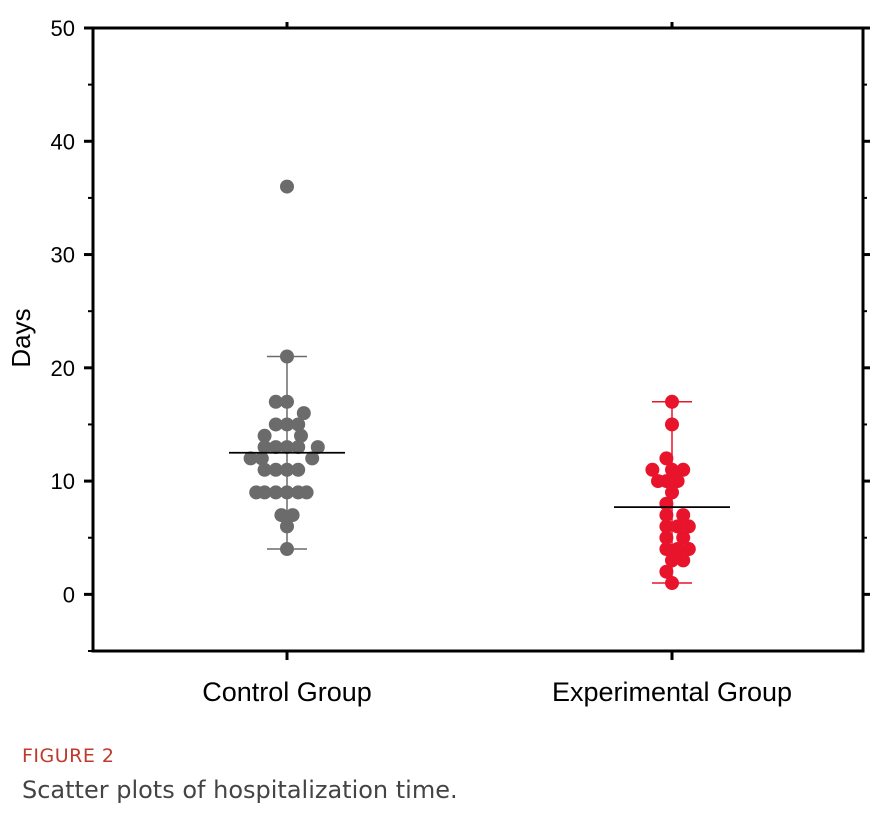  I want to click on x-category-label: Control Group, so click(287, 692).